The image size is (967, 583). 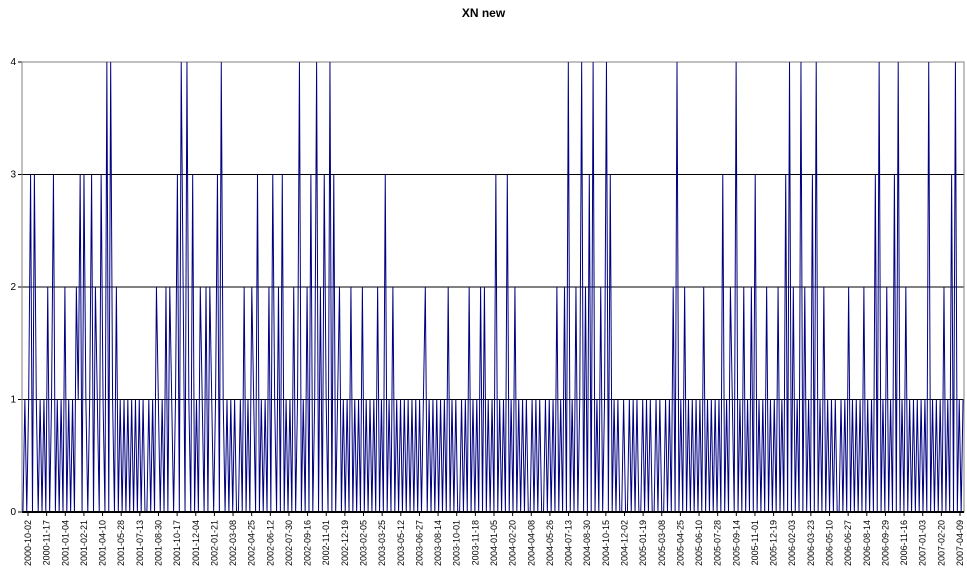 What do you see at coordinates (848, 543) in the screenshot?
I see `xtick-label-44: 2006-06-27` at bounding box center [848, 543].